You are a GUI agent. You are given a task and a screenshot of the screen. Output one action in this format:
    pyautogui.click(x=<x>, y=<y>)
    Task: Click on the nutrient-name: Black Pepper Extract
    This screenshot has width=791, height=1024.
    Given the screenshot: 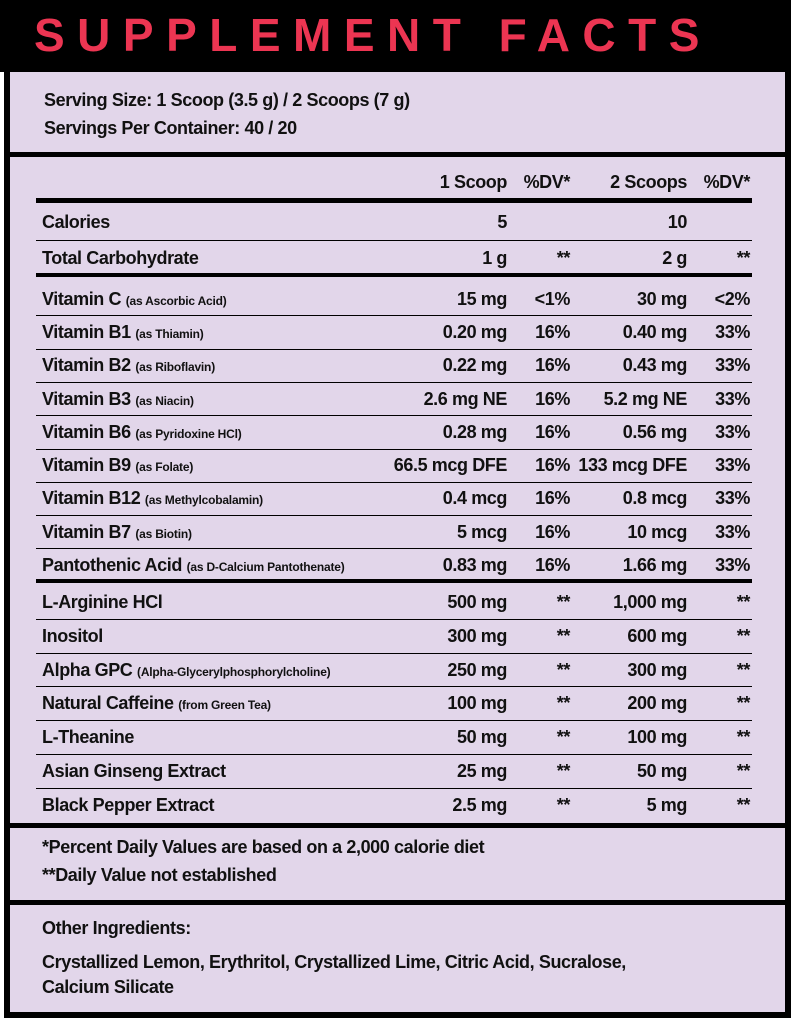 What is the action you would take?
    pyautogui.click(x=128, y=805)
    